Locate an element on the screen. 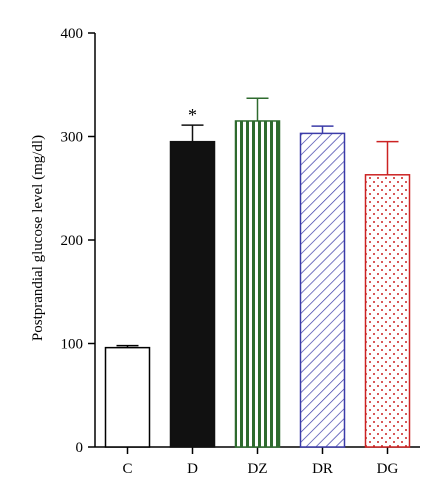  bar-dr is located at coordinates (322, 290).